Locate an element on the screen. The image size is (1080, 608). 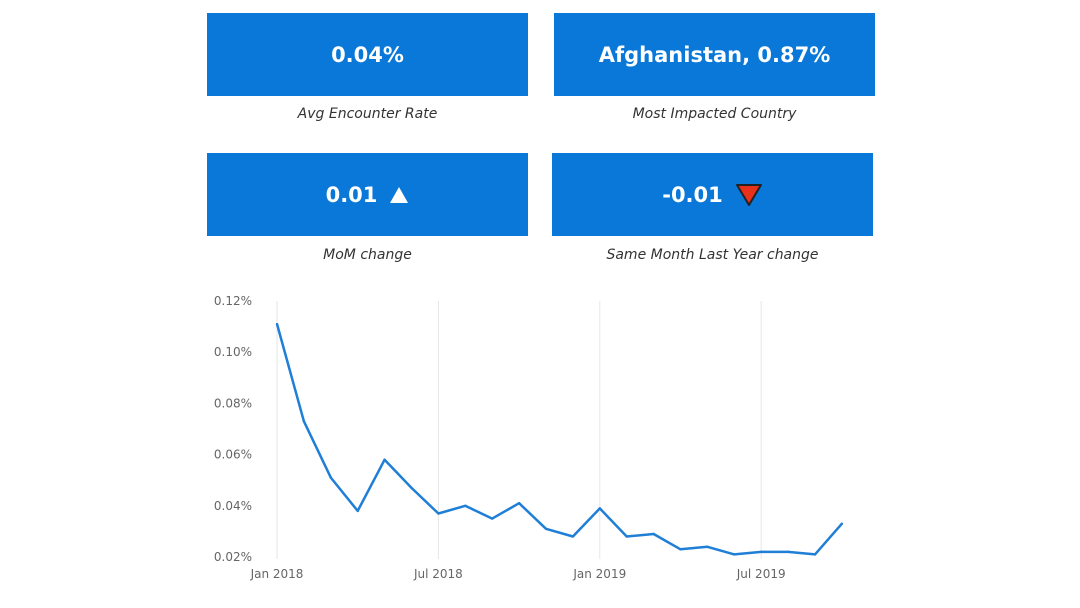
kpi-caption: Most Impacted Country is located at coordinates (714, 114).